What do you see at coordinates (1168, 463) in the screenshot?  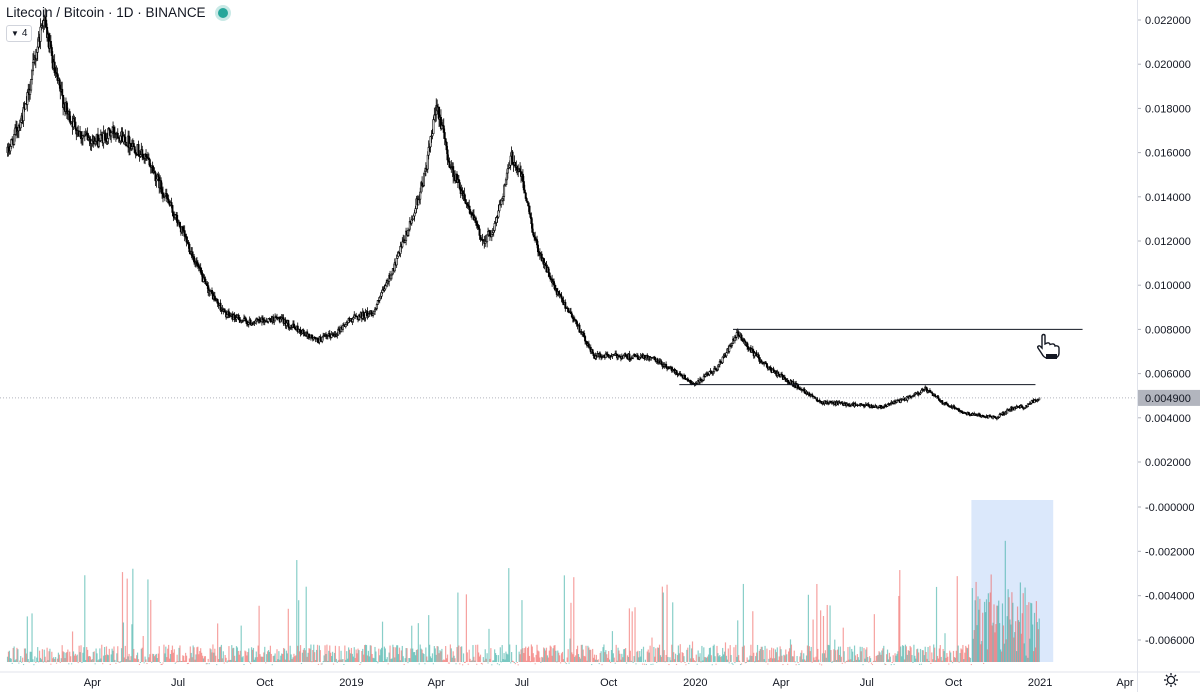 I see `y-tick-label: 0.002000` at bounding box center [1168, 463].